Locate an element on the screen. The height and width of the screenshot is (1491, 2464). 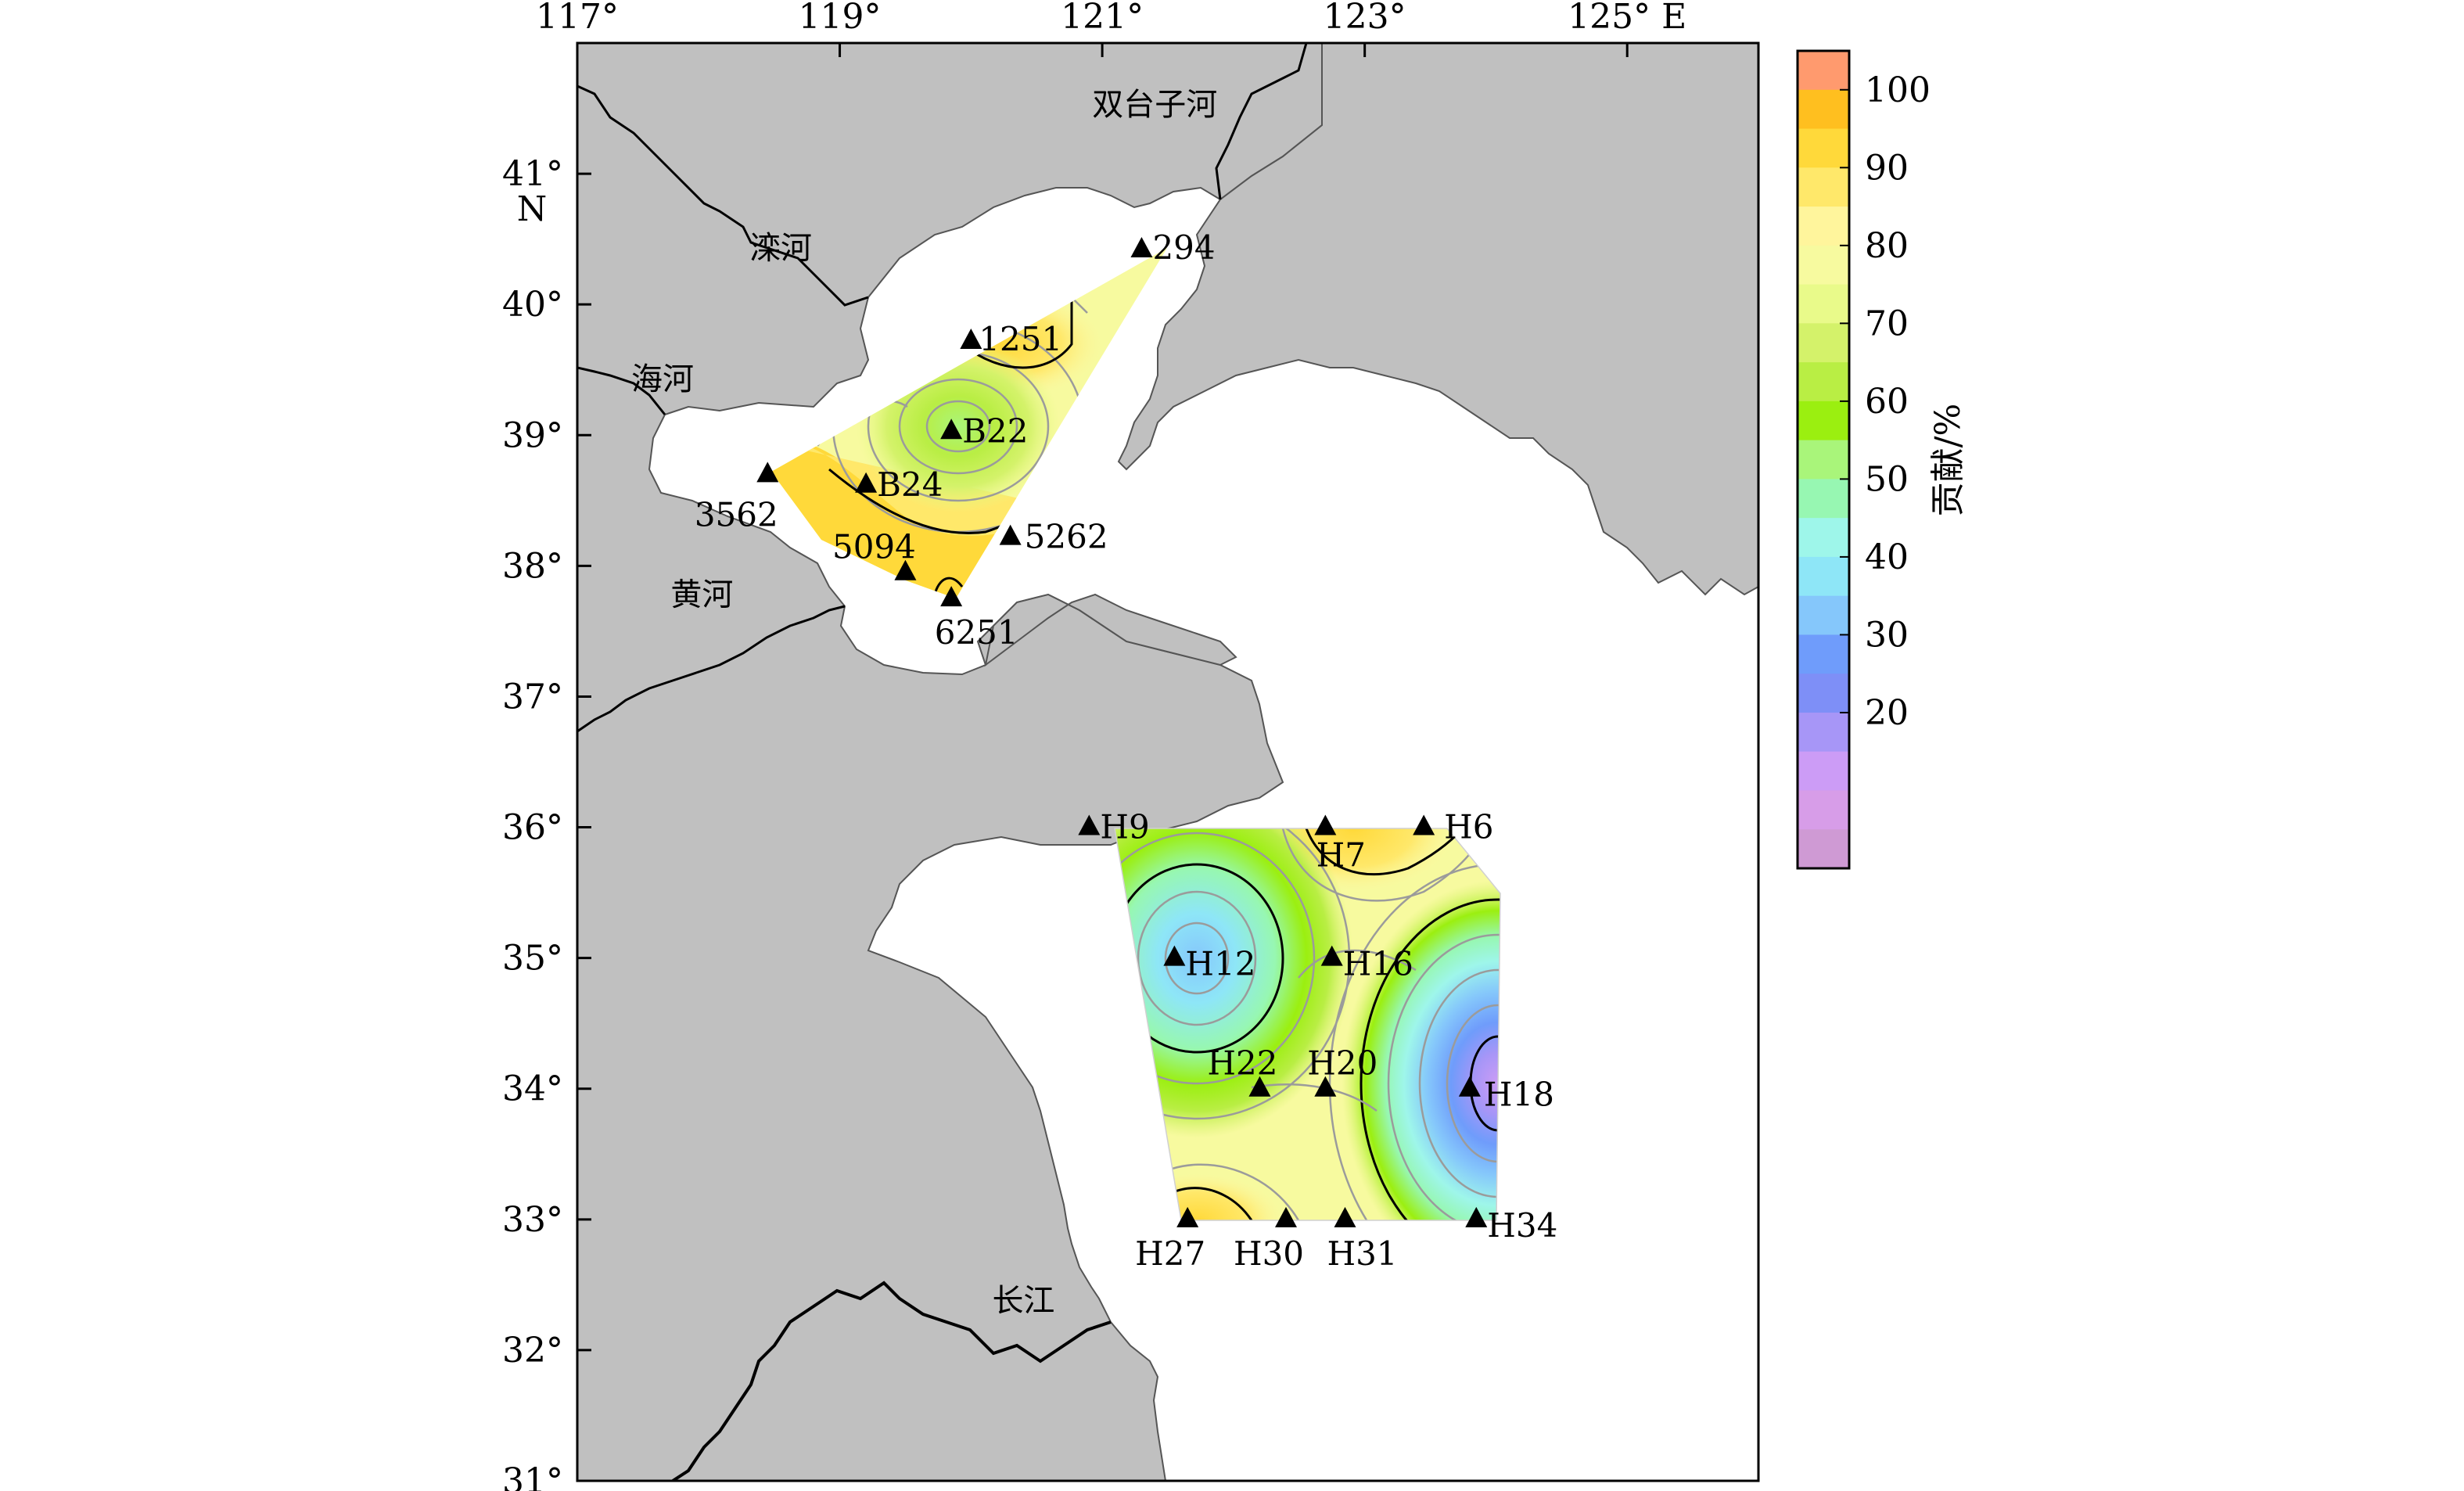
colorbar-label: 100 is located at coordinates (1898, 90).